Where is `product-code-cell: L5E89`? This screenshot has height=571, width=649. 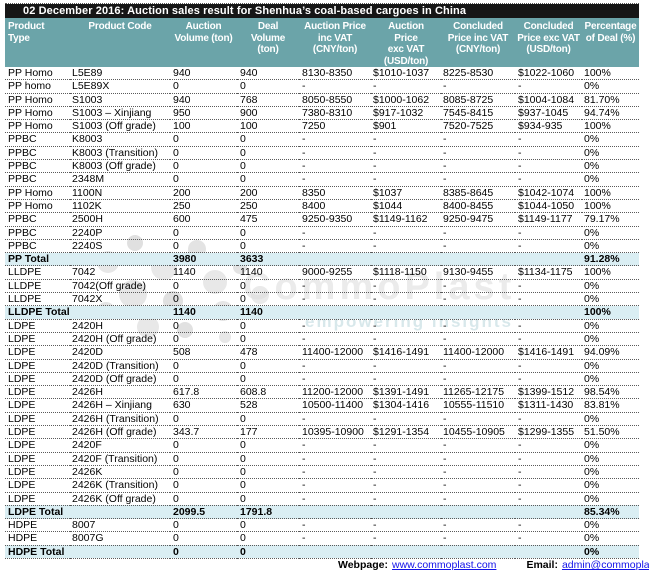
product-code-cell: L5E89 is located at coordinates (120, 74).